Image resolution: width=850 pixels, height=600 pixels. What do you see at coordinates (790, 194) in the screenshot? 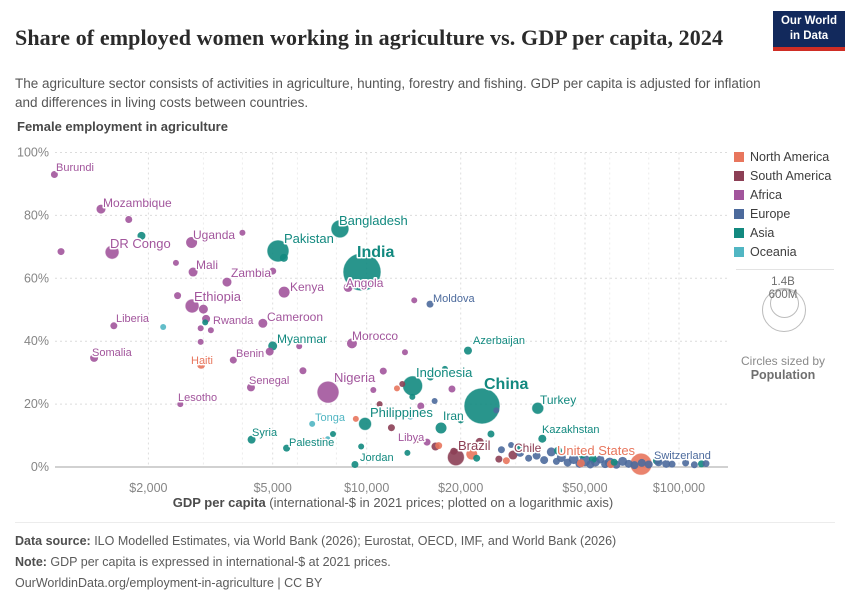
I see `legend-item-africa: Africa` at bounding box center [790, 194].